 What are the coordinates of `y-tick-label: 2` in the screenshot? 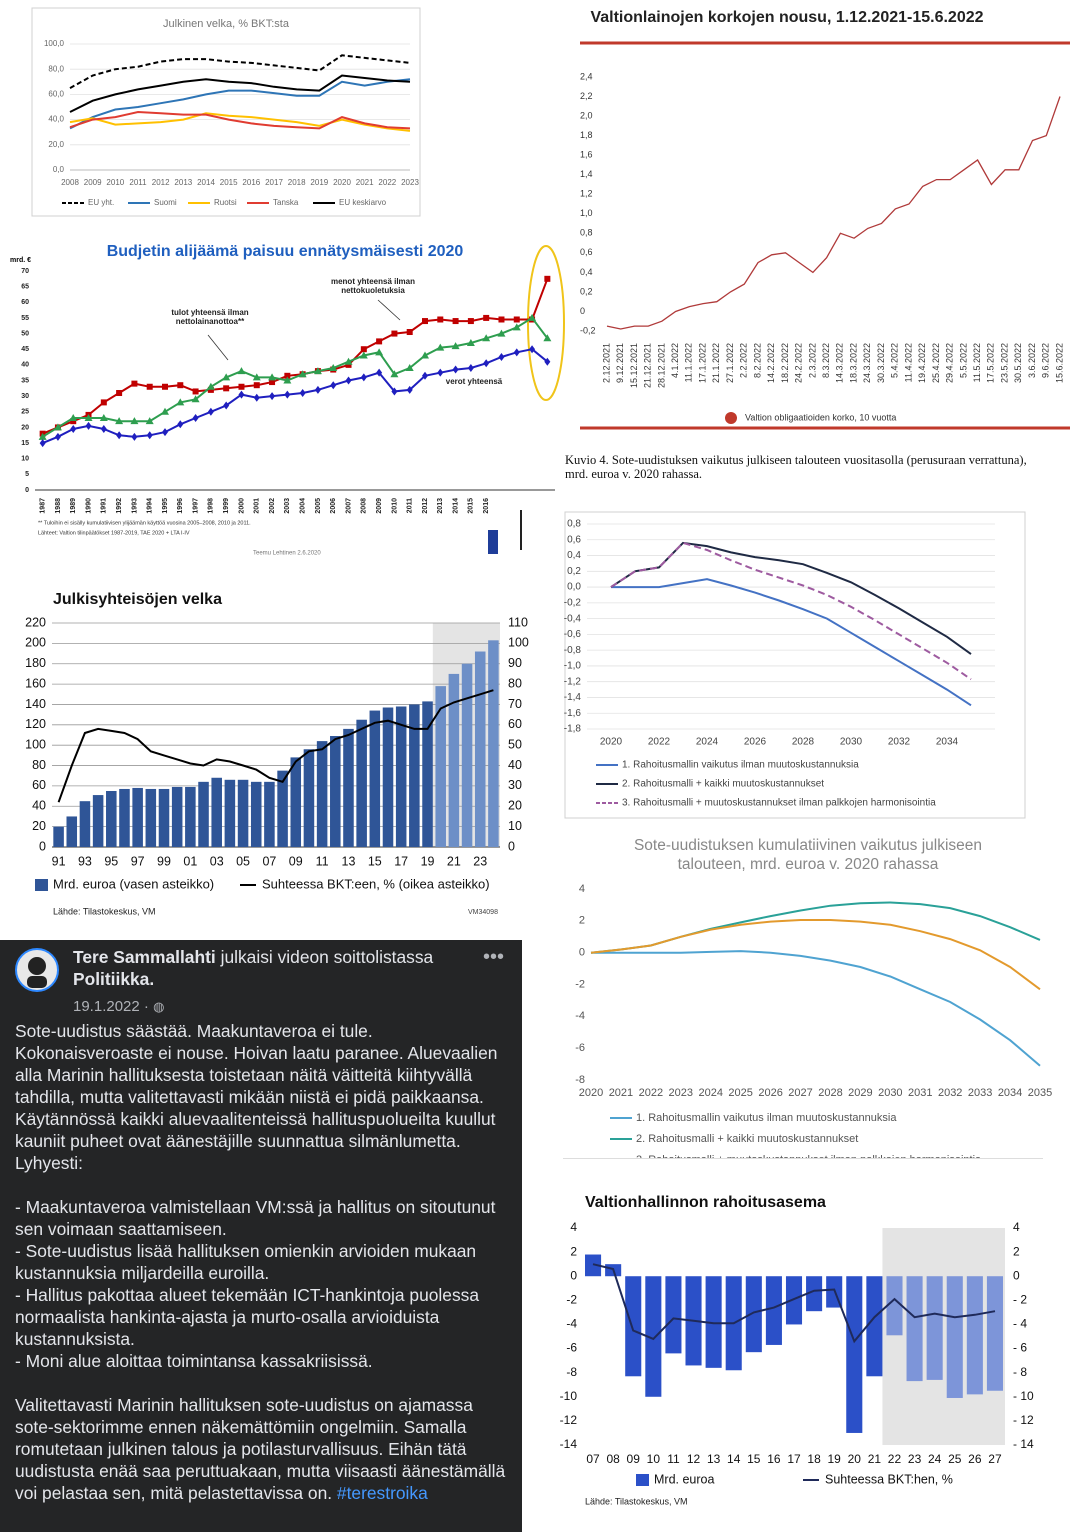 It's located at (573, 1251).